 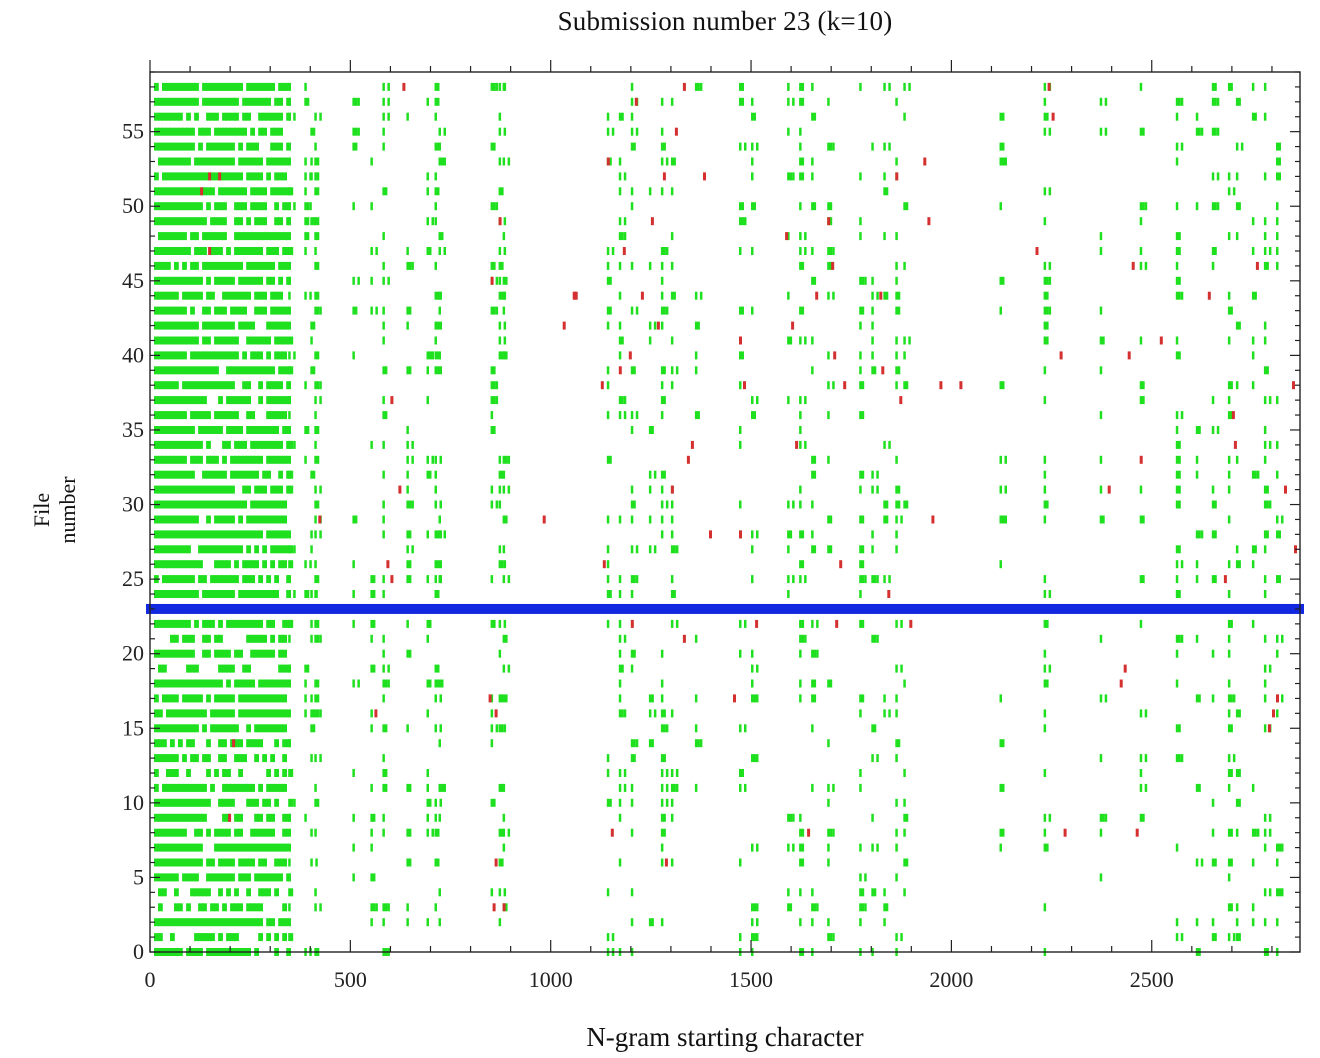 I want to click on chart-title: Submission number 23 (k=10), so click(x=725, y=21).